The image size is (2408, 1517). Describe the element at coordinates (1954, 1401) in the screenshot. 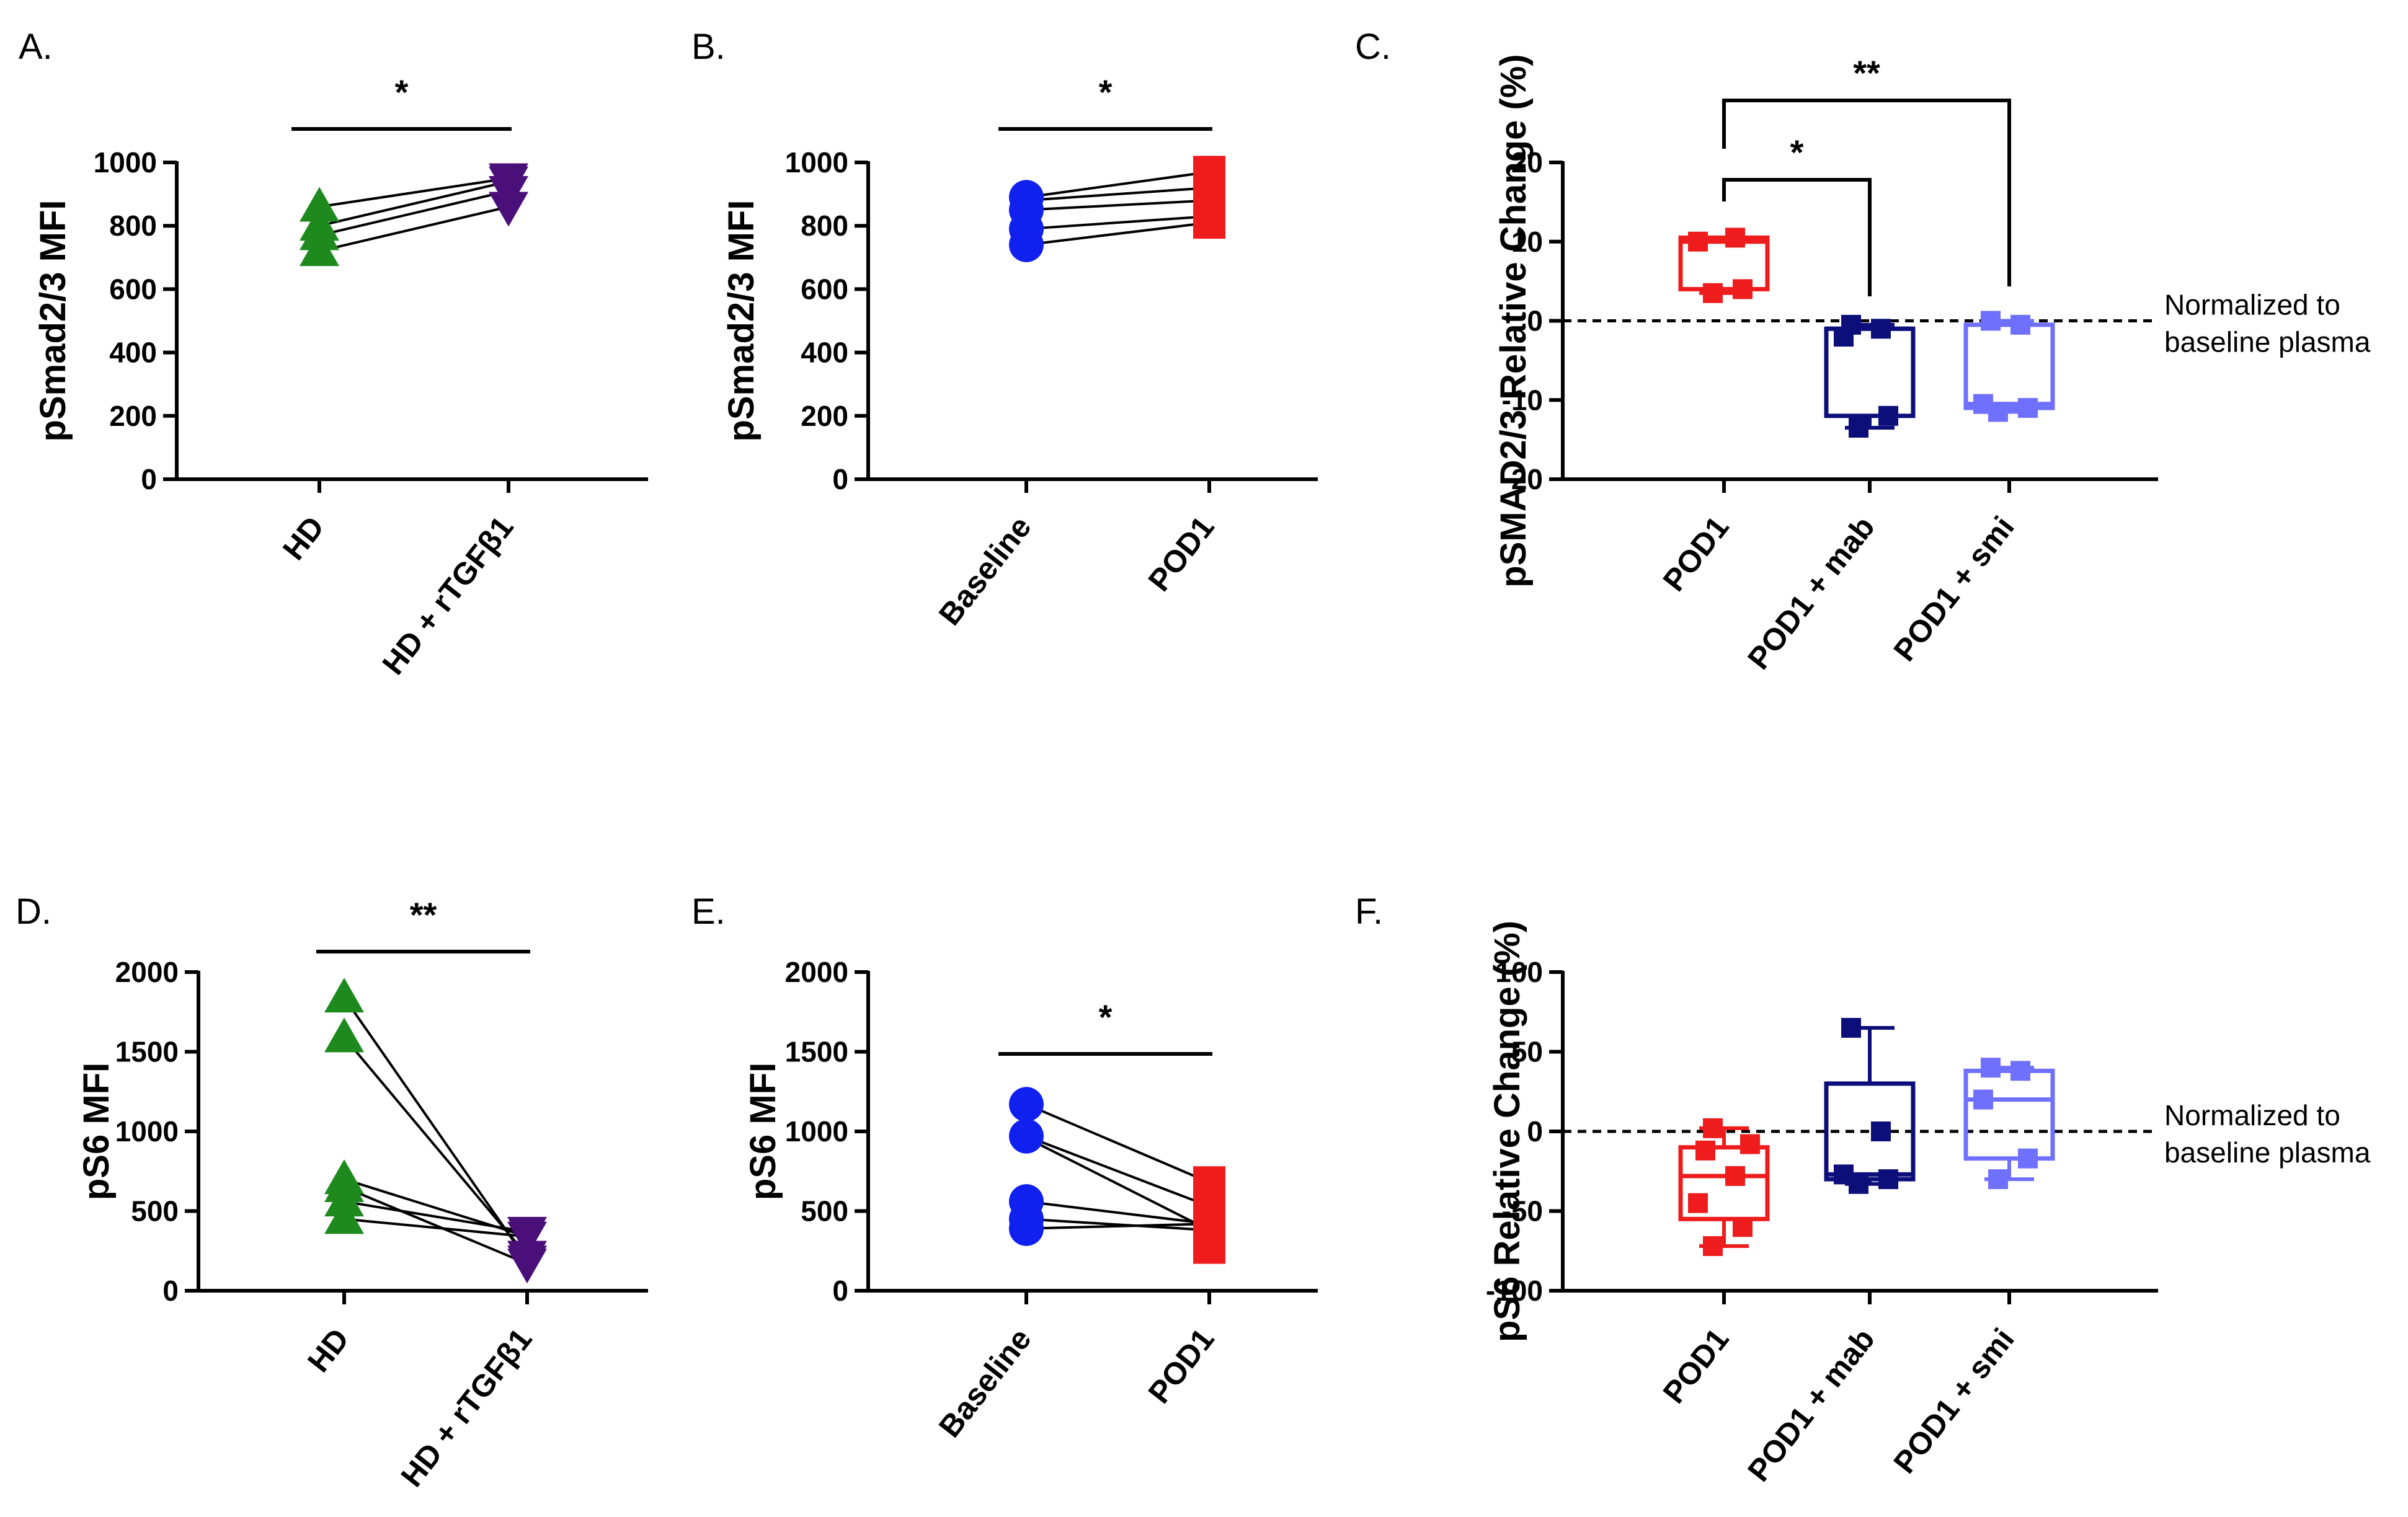

I see `x-tick-label: POD1 + smi` at that location.